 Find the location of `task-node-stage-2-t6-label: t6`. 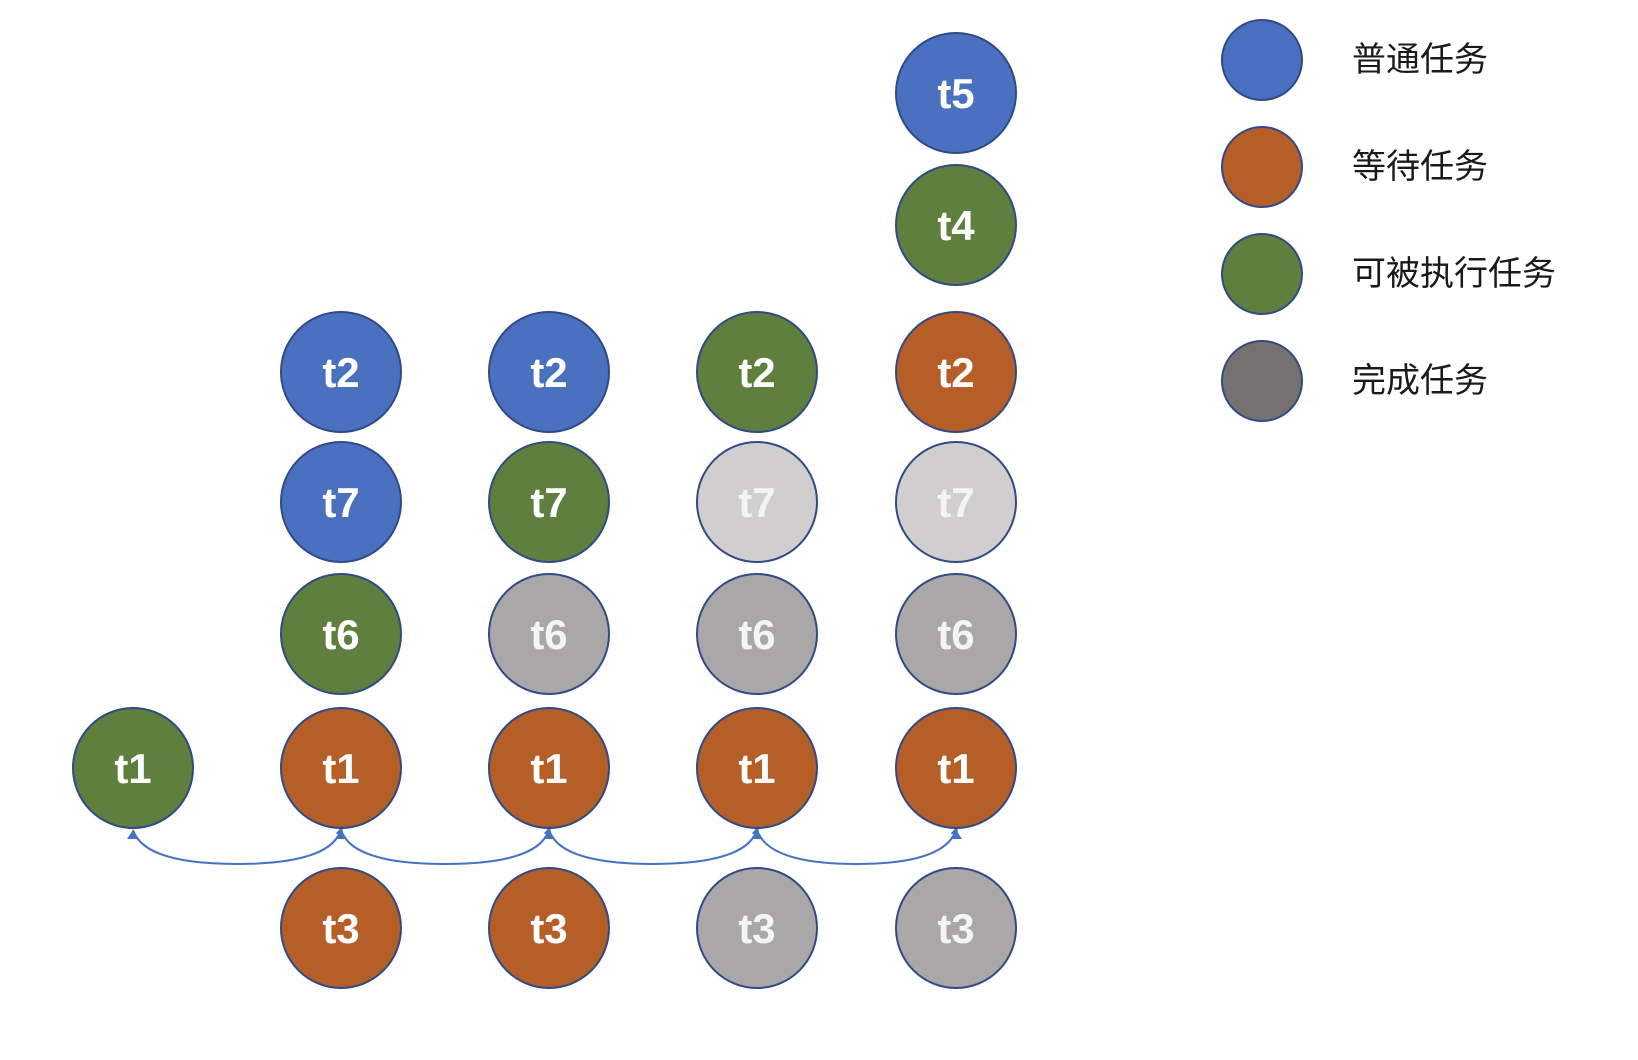

task-node-stage-2-t6-label: t6 is located at coordinates (340, 634).